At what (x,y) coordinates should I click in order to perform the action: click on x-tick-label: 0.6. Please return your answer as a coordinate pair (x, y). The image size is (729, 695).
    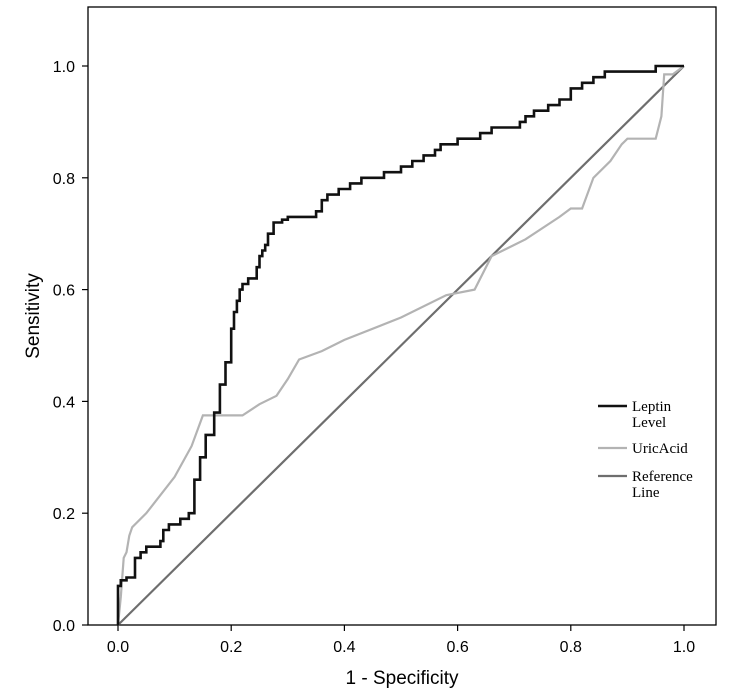
    Looking at the image, I should click on (457, 647).